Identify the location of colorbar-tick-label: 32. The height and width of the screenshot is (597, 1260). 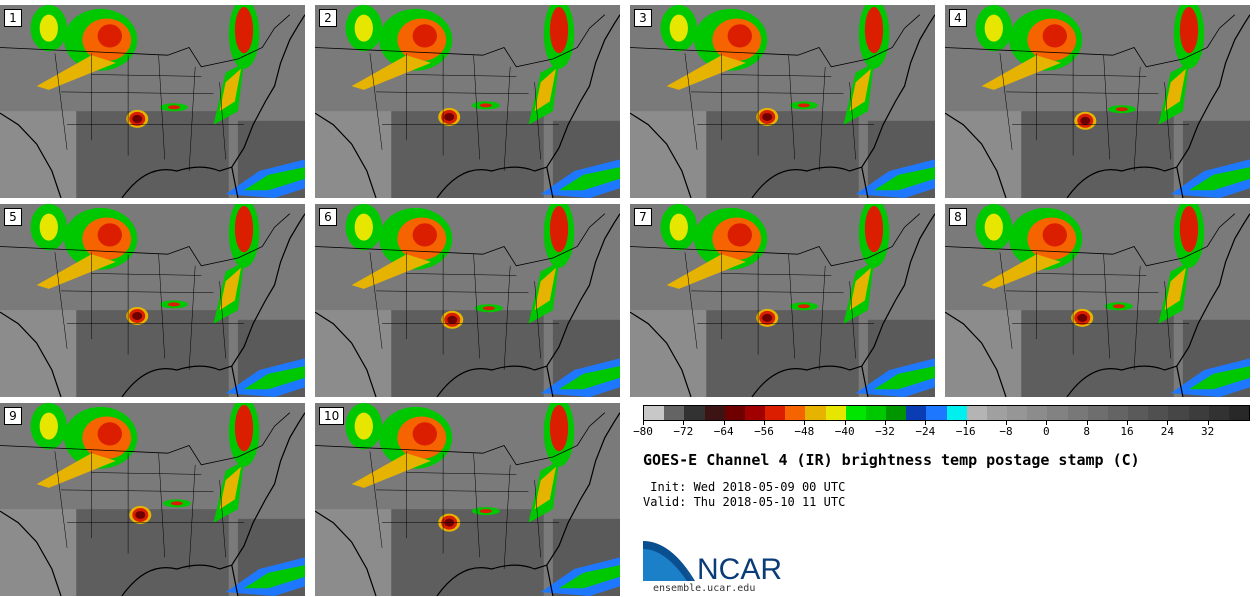
(1208, 431).